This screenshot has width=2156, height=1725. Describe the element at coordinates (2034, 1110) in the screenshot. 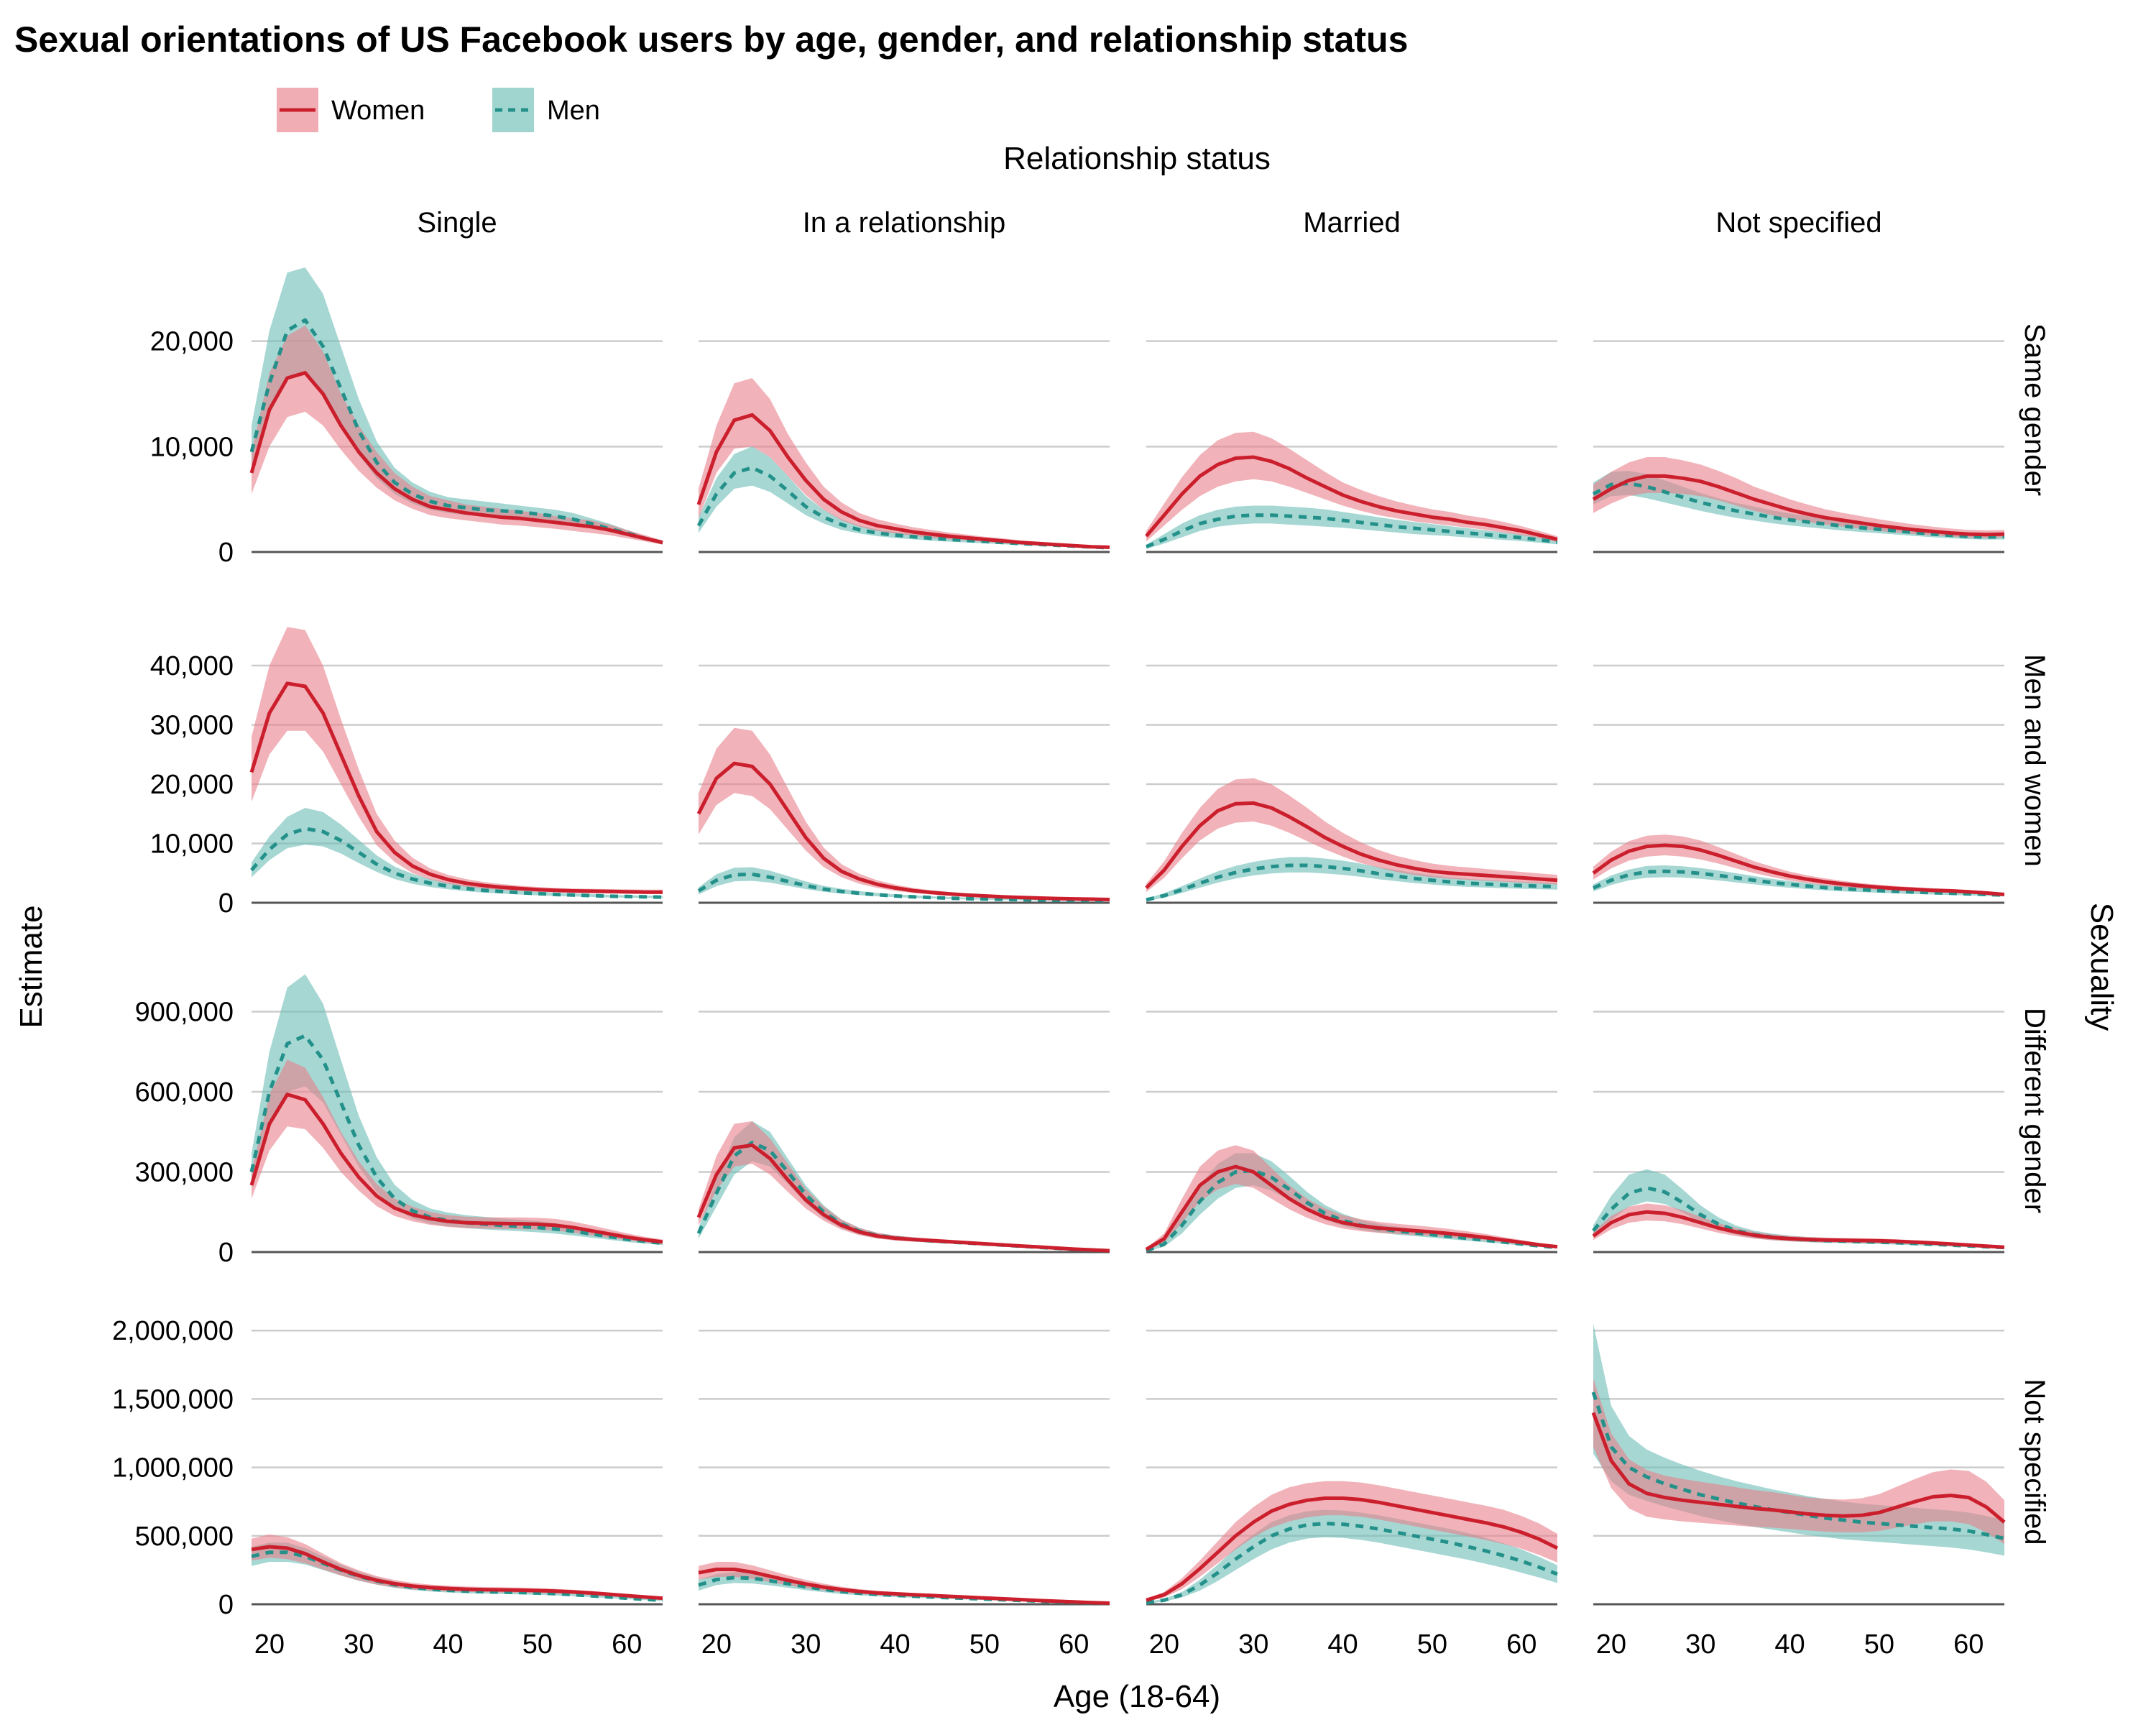

I see `row-strip-different-gender: Different gender` at that location.